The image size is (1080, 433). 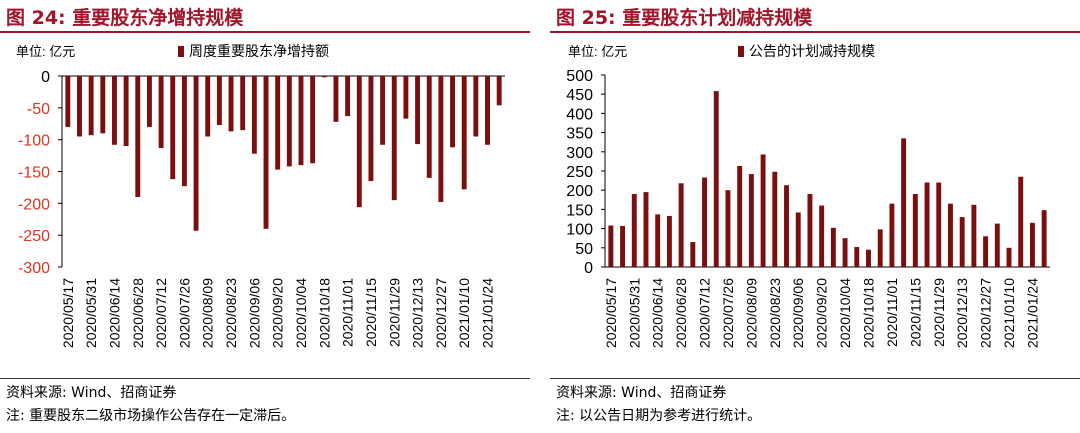 I want to click on x-tick-label: 2020/08/23, so click(x=775, y=313).